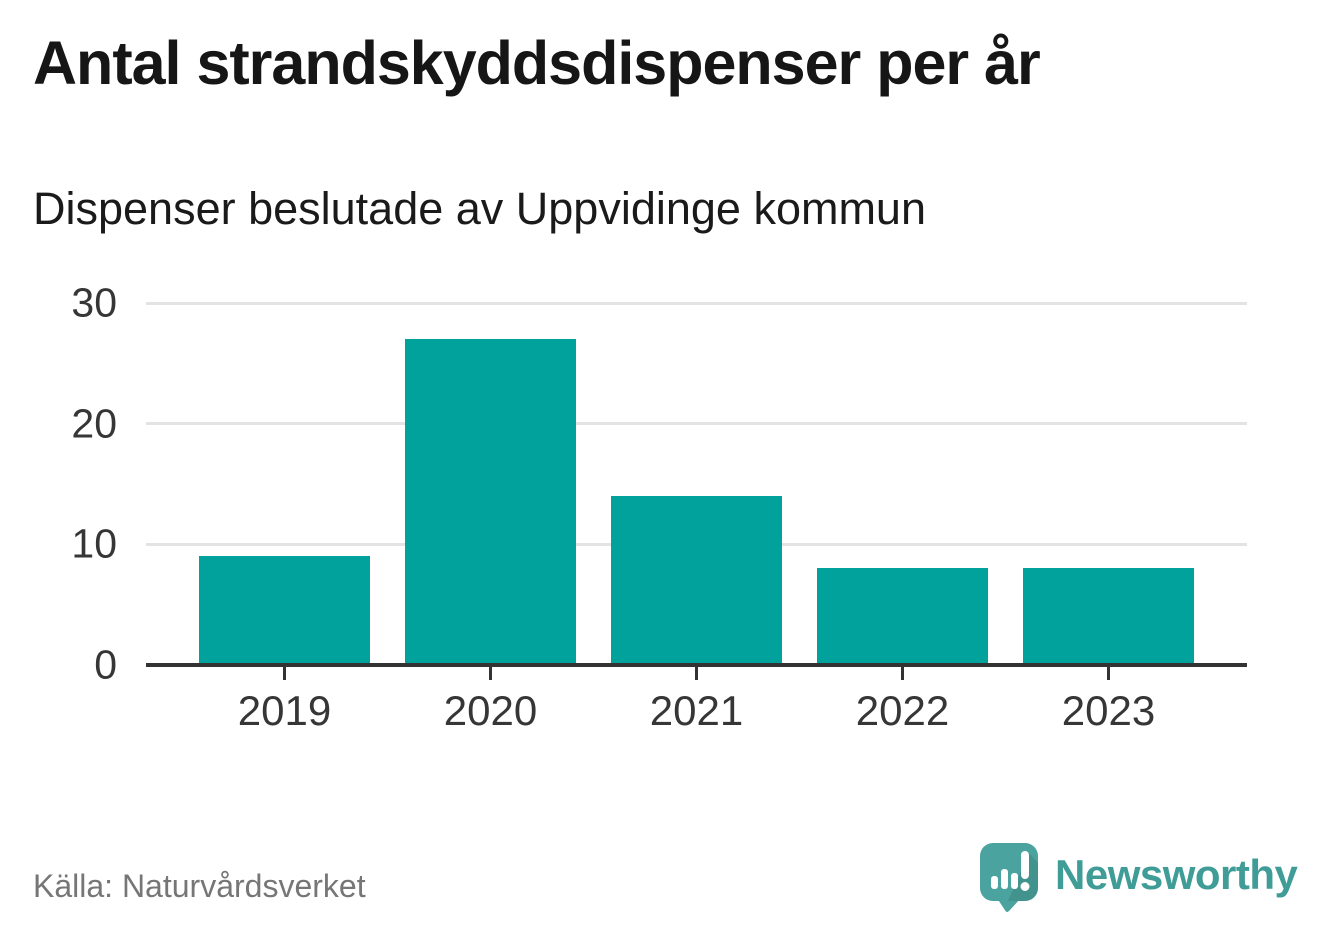 This screenshot has width=1322, height=939. Describe the element at coordinates (1009, 877) in the screenshot. I see `newsworthy-logo-icon` at that location.